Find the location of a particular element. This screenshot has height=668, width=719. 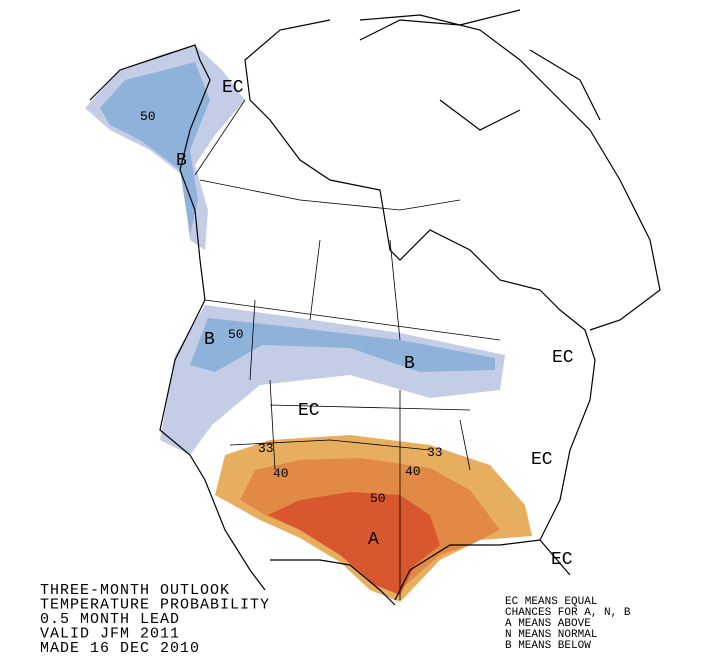

map-label: A is located at coordinates (373, 540).